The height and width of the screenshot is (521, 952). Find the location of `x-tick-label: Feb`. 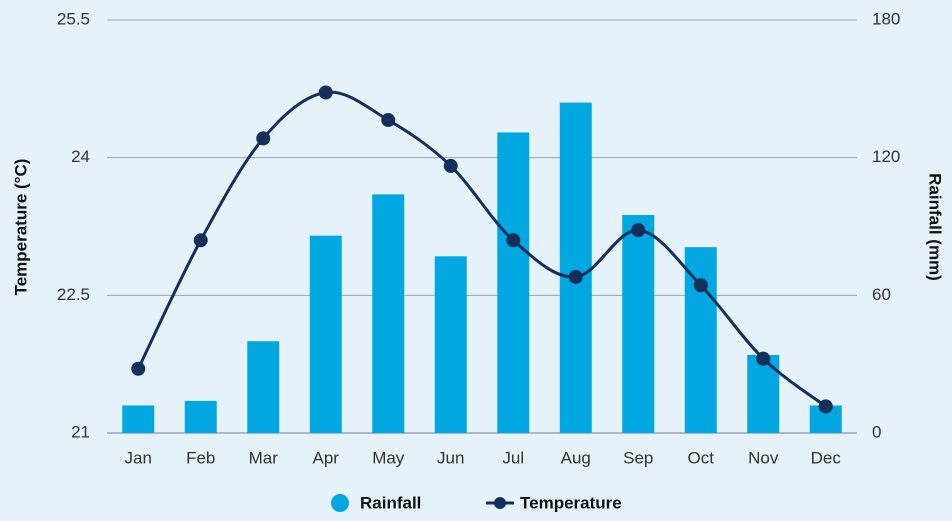

x-tick-label: Feb is located at coordinates (200, 457).